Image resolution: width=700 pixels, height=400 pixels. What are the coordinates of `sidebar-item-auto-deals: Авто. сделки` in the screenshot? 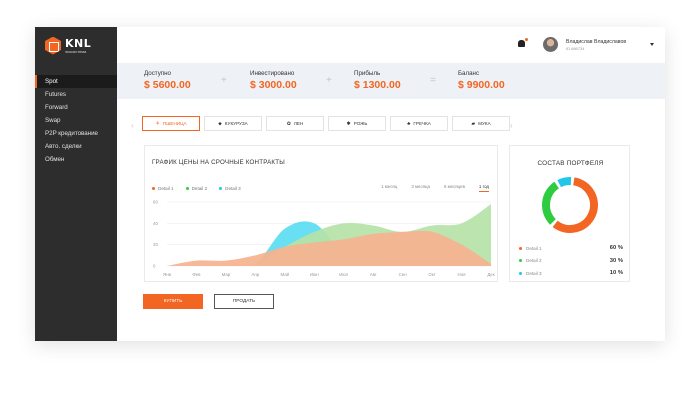 It's located at (63, 146).